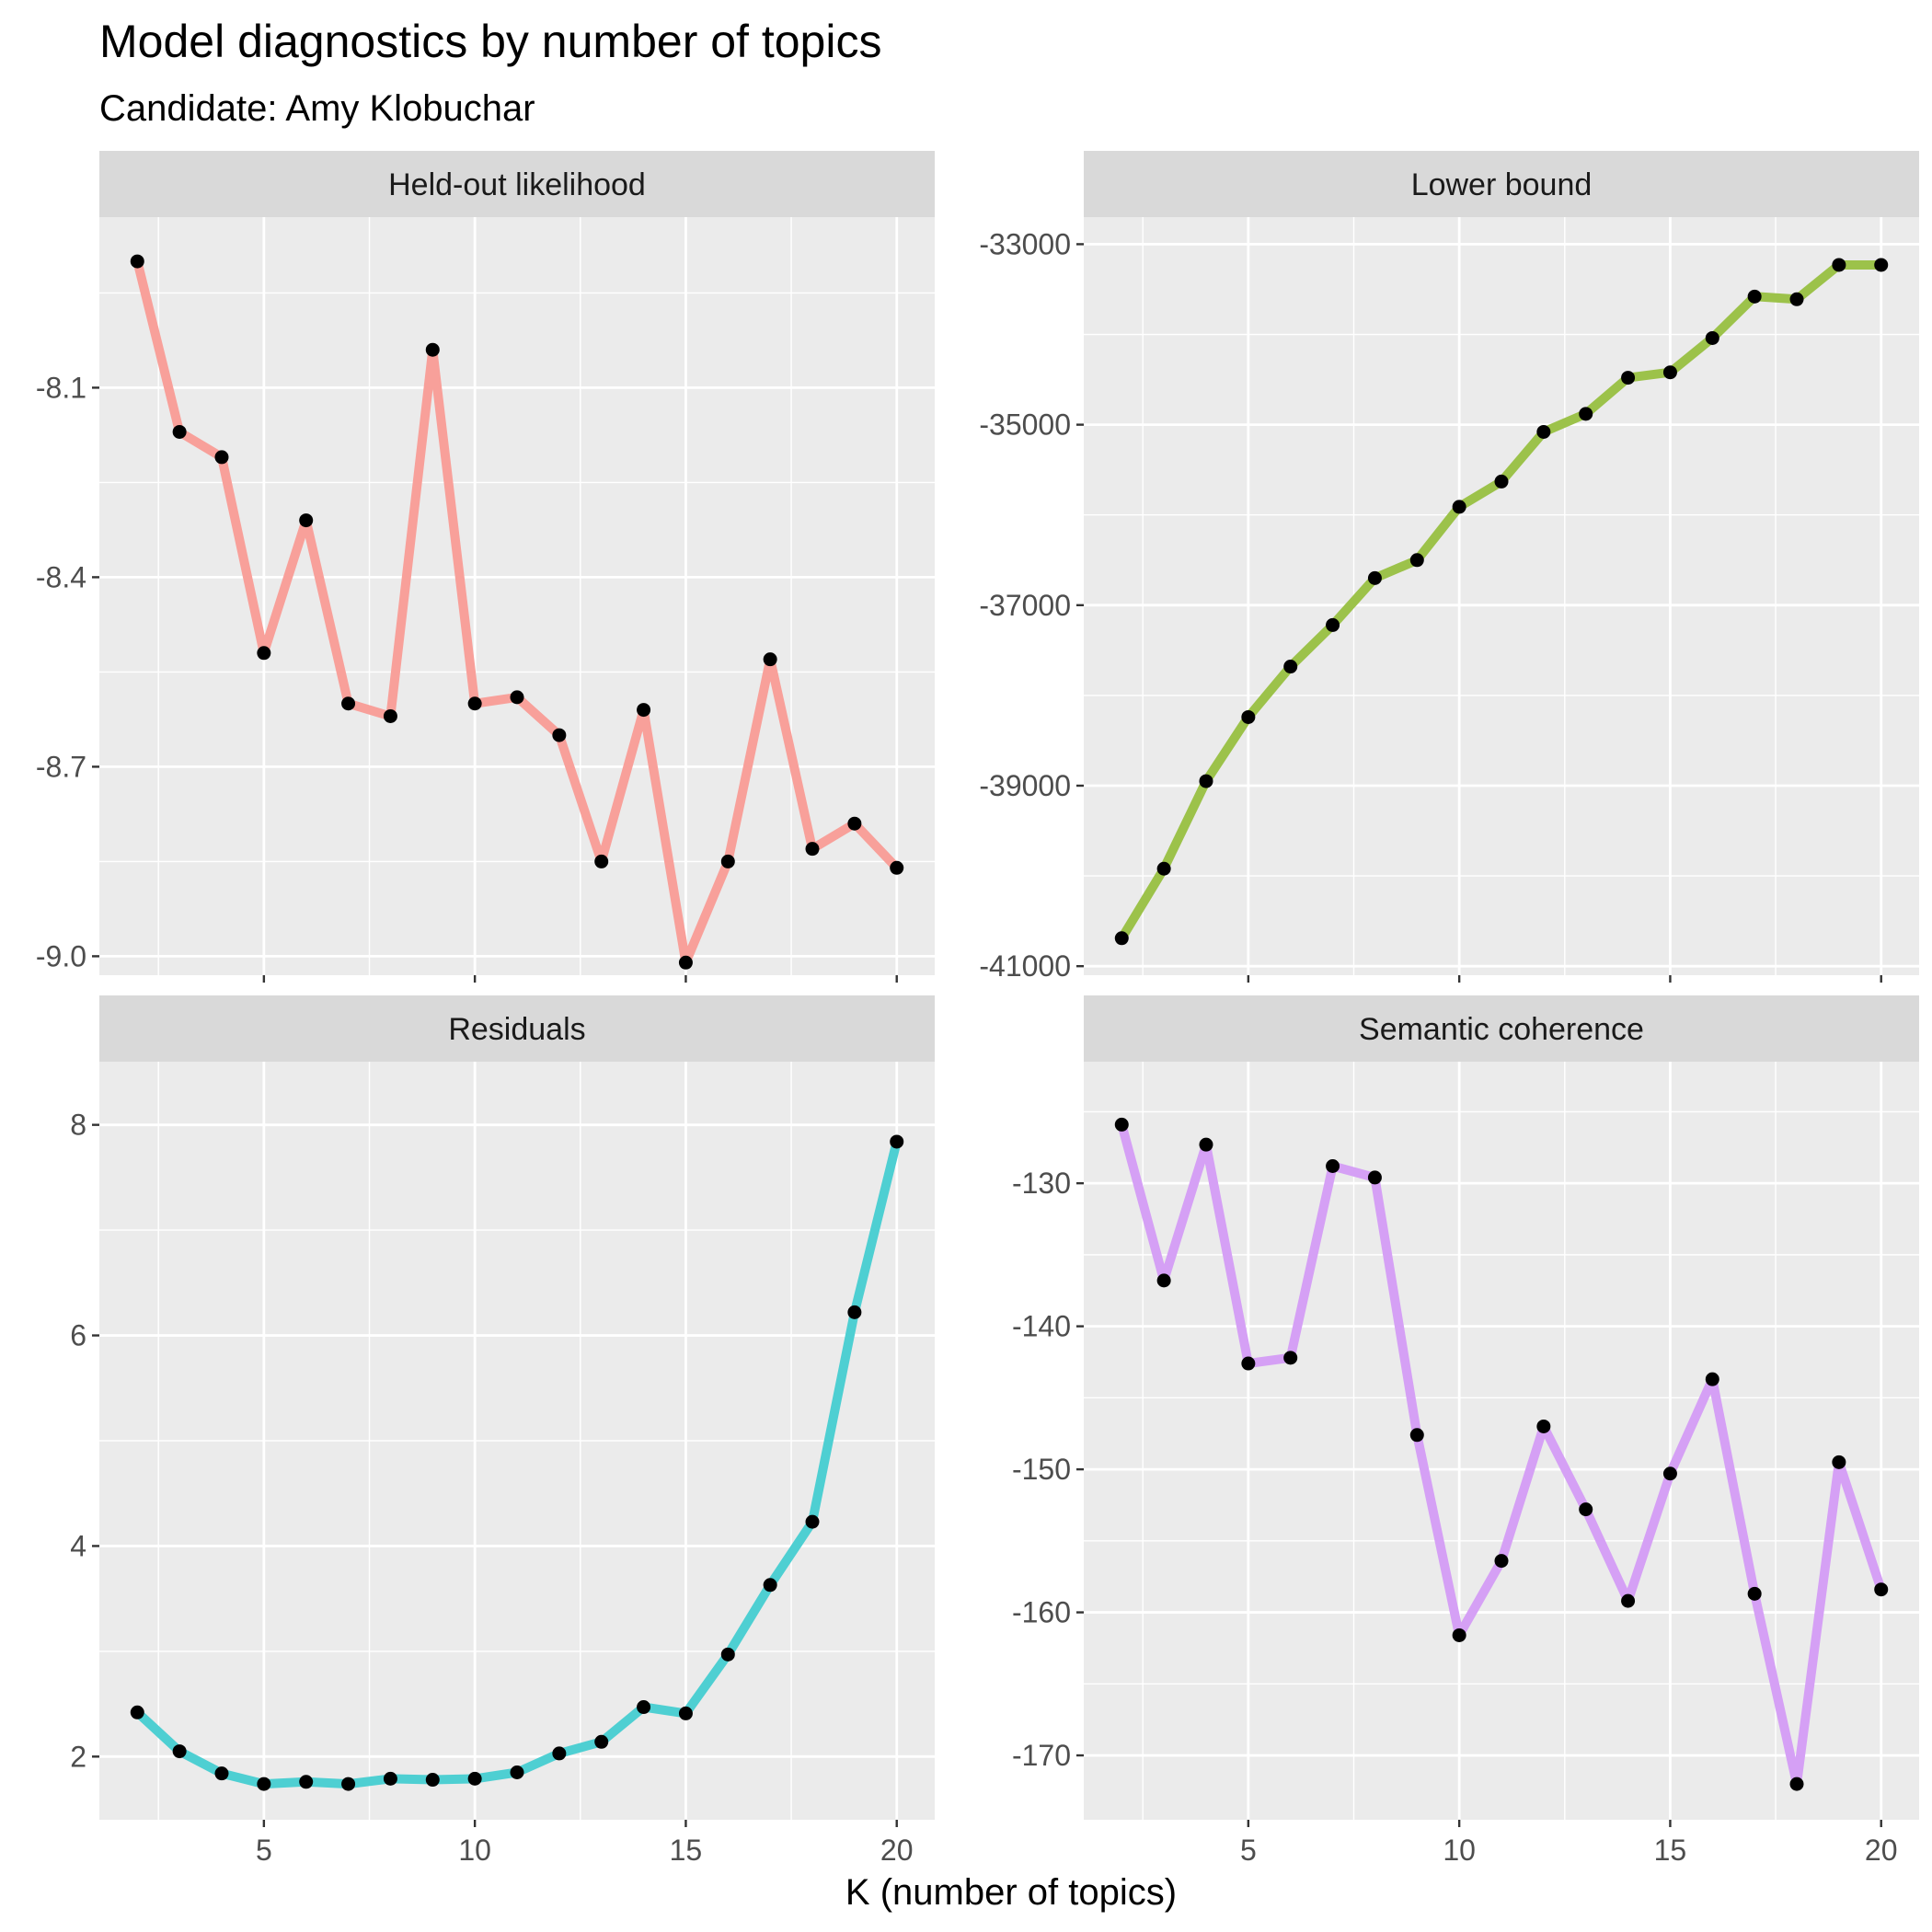 The height and width of the screenshot is (1932, 1932). What do you see at coordinates (61, 576) in the screenshot?
I see `y-tick-label: -8.4` at bounding box center [61, 576].